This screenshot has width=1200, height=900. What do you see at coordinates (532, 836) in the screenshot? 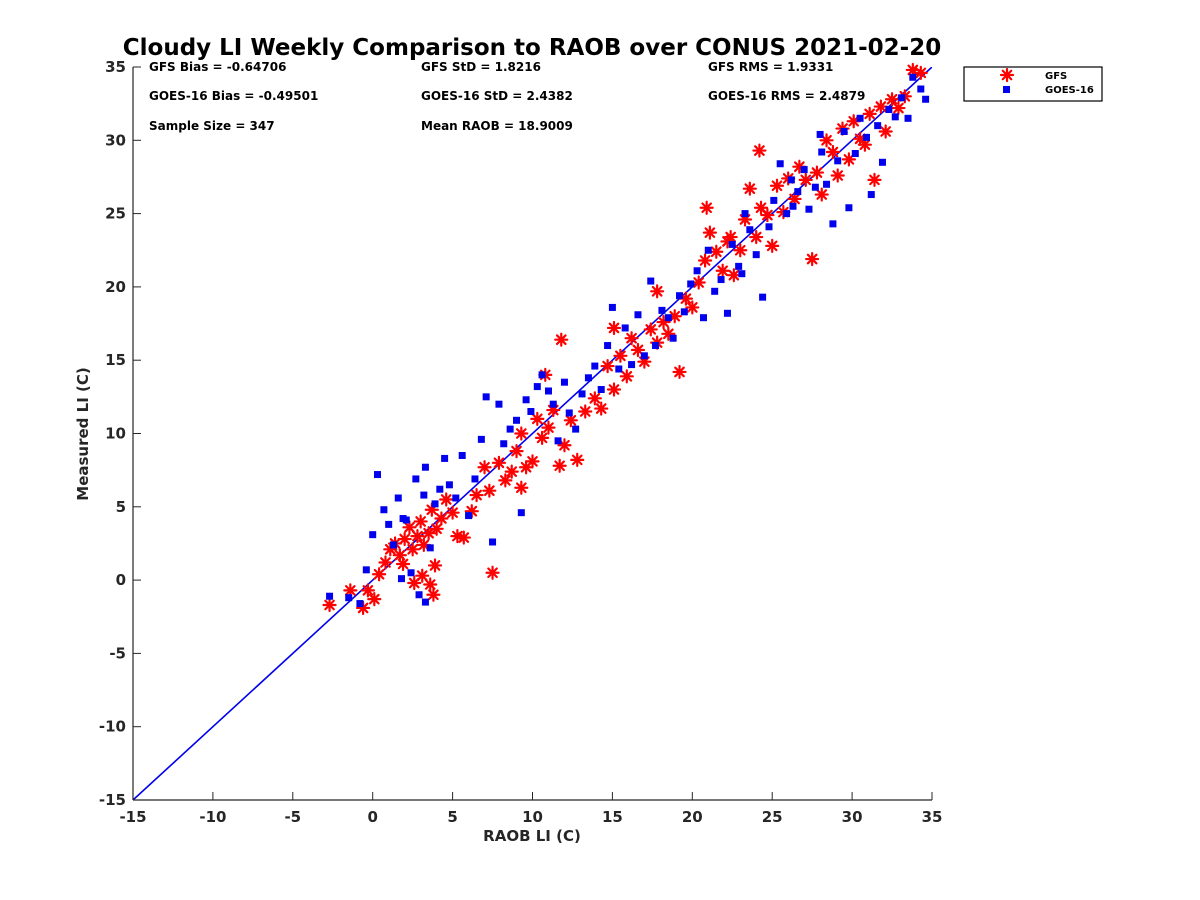
I see `x-axis-label: RAOB LI (C)` at bounding box center [532, 836].